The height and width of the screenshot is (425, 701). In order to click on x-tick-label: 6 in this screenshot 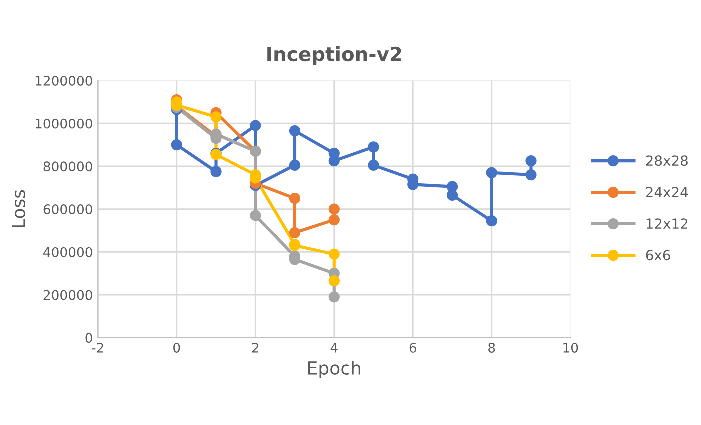, I will do `click(413, 347)`.